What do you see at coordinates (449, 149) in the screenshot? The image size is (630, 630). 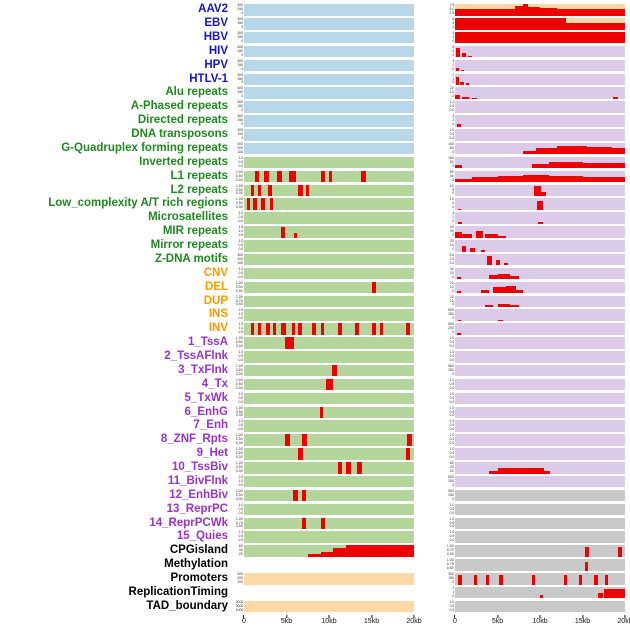 I see `y-axis-ticks: 100 50 0` at bounding box center [449, 149].